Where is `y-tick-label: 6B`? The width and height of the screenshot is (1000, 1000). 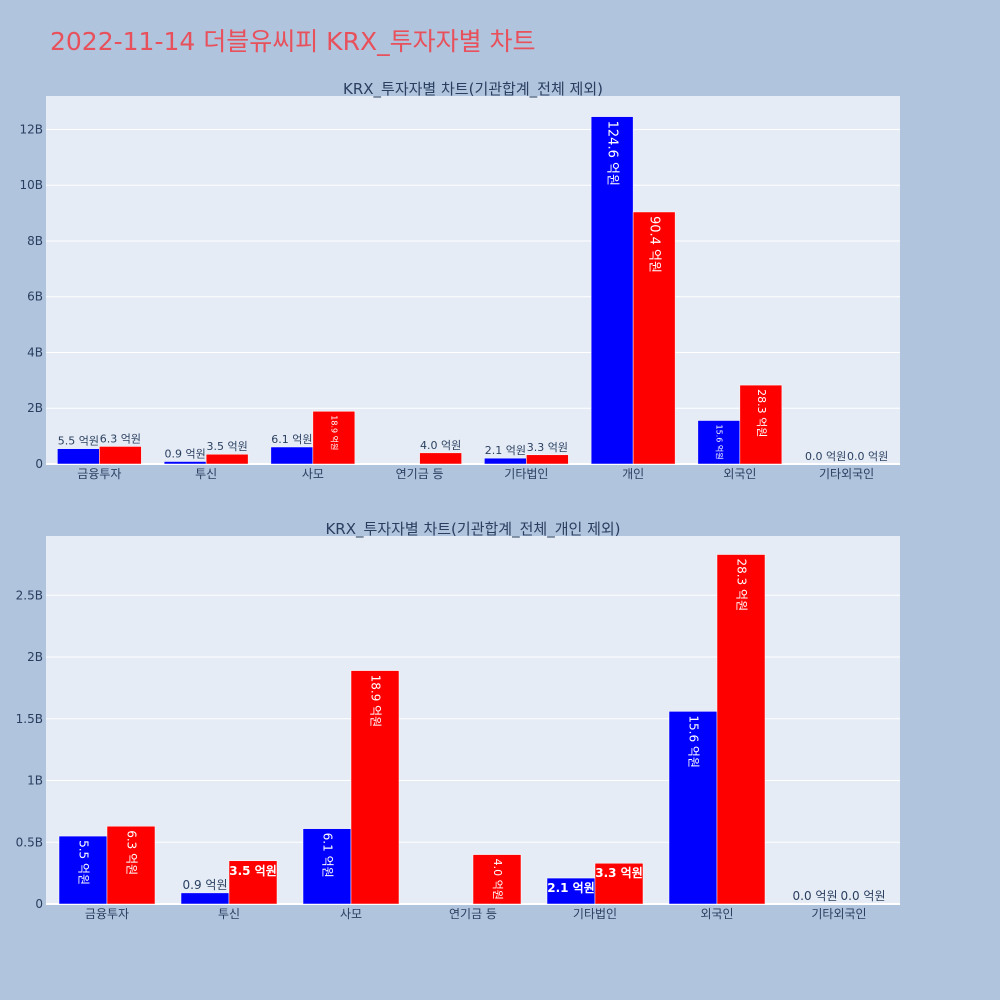
y-tick-label: 6B is located at coordinates (35, 297).